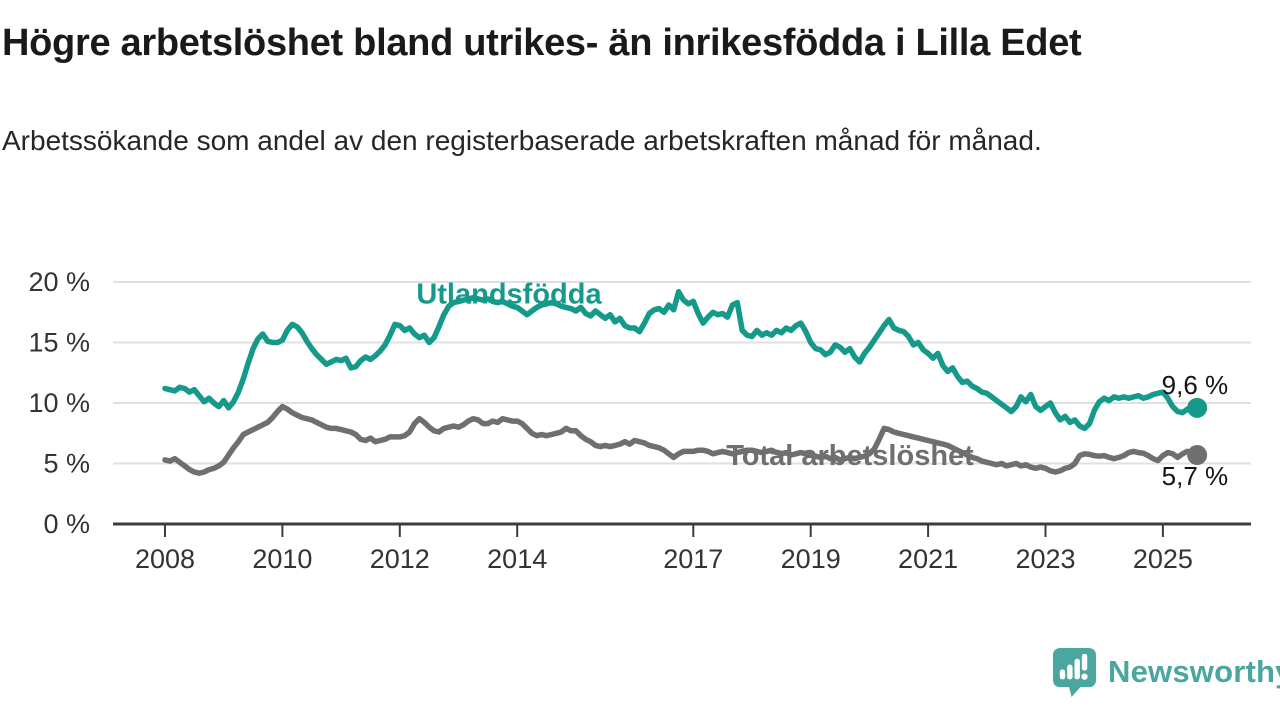 This screenshot has width=1280, height=720. Describe the element at coordinates (66, 464) in the screenshot. I see `y-tick-label: 5 %` at that location.